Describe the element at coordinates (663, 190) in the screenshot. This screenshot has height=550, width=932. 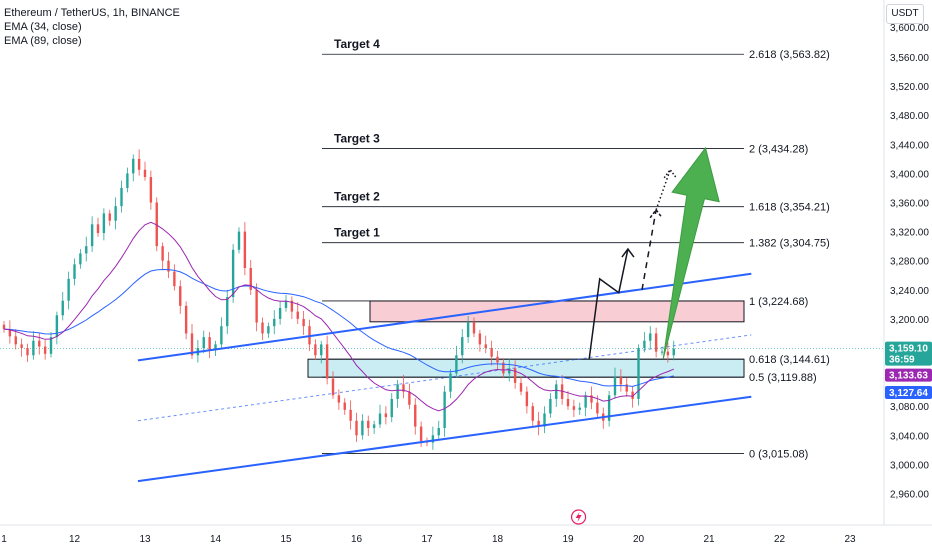
I see `projection-dotted` at that location.